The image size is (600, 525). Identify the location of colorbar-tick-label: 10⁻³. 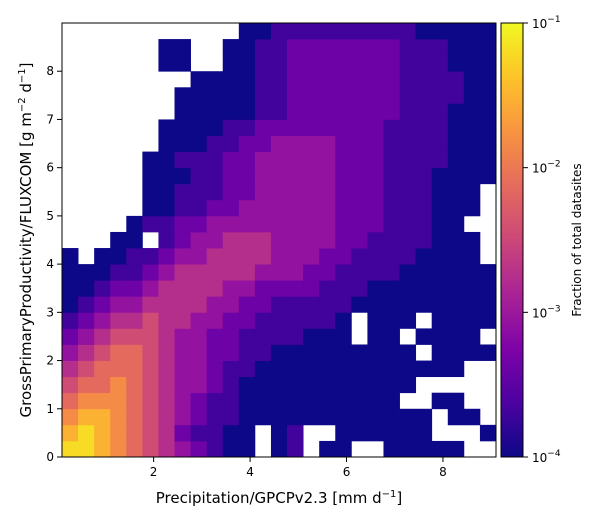
(546, 312).